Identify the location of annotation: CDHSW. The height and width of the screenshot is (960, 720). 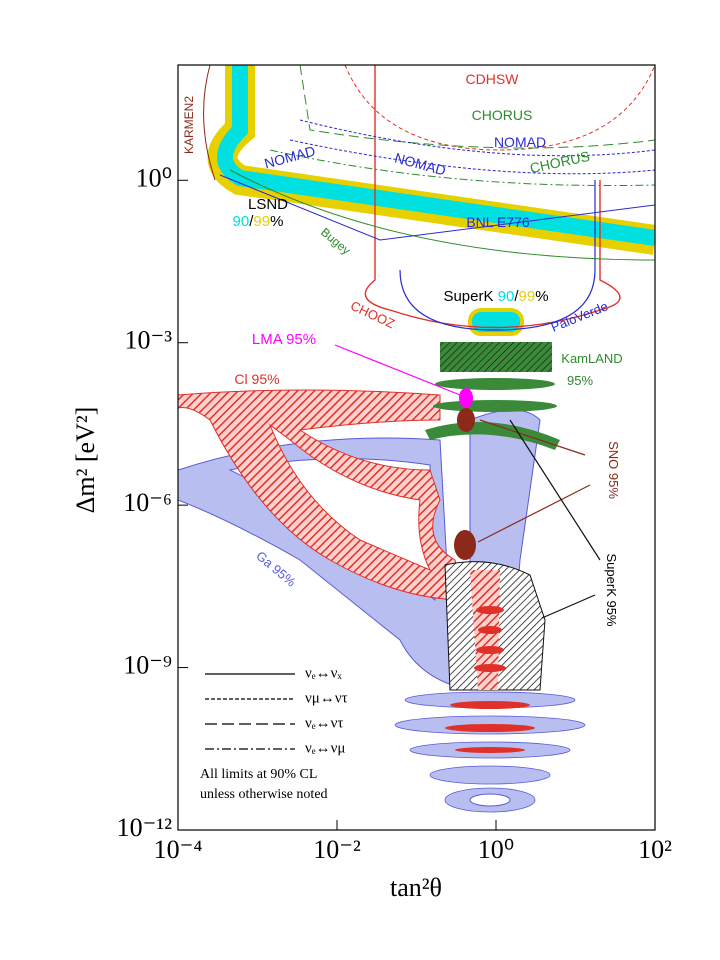
(493, 79).